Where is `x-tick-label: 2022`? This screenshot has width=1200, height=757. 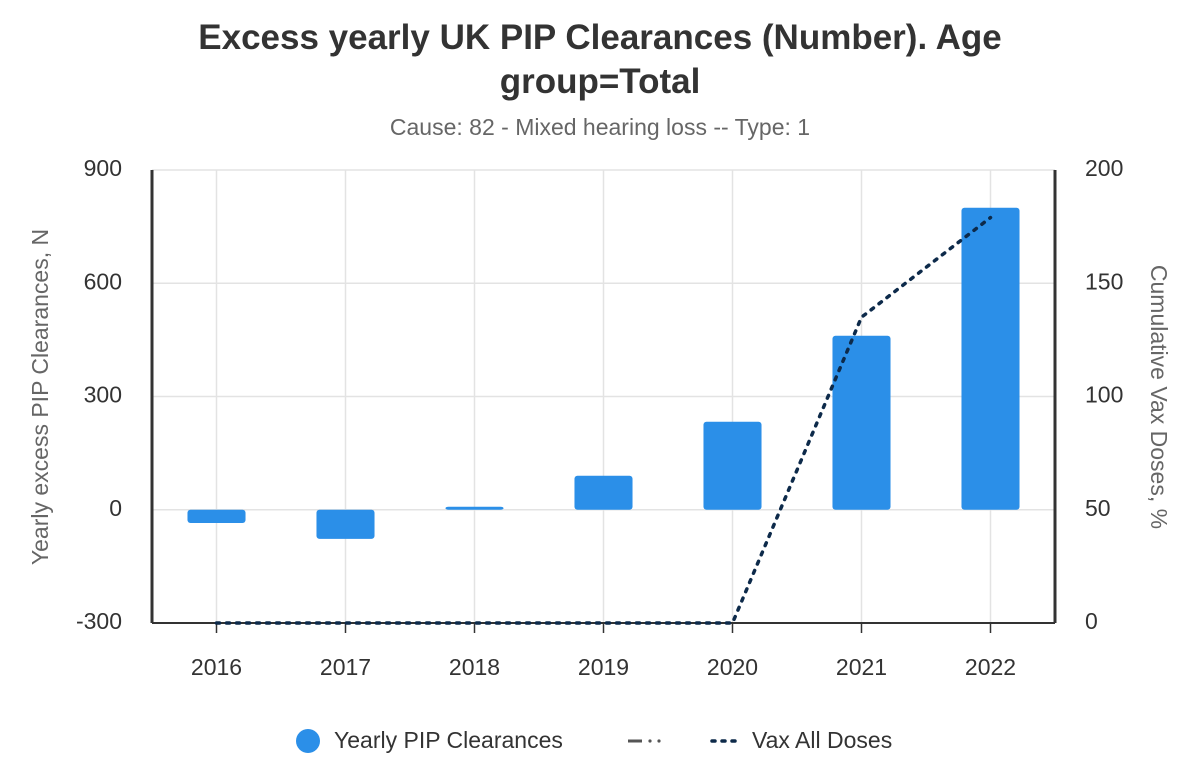
x-tick-label: 2022 is located at coordinates (990, 667).